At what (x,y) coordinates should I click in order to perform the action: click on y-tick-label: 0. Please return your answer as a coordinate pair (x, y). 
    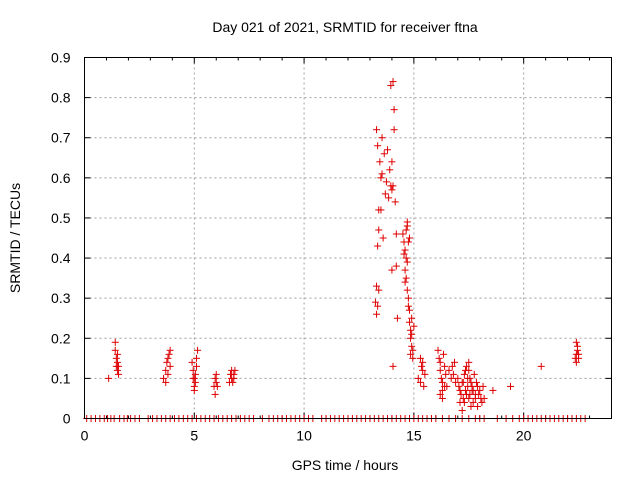
    Looking at the image, I should click on (67, 419).